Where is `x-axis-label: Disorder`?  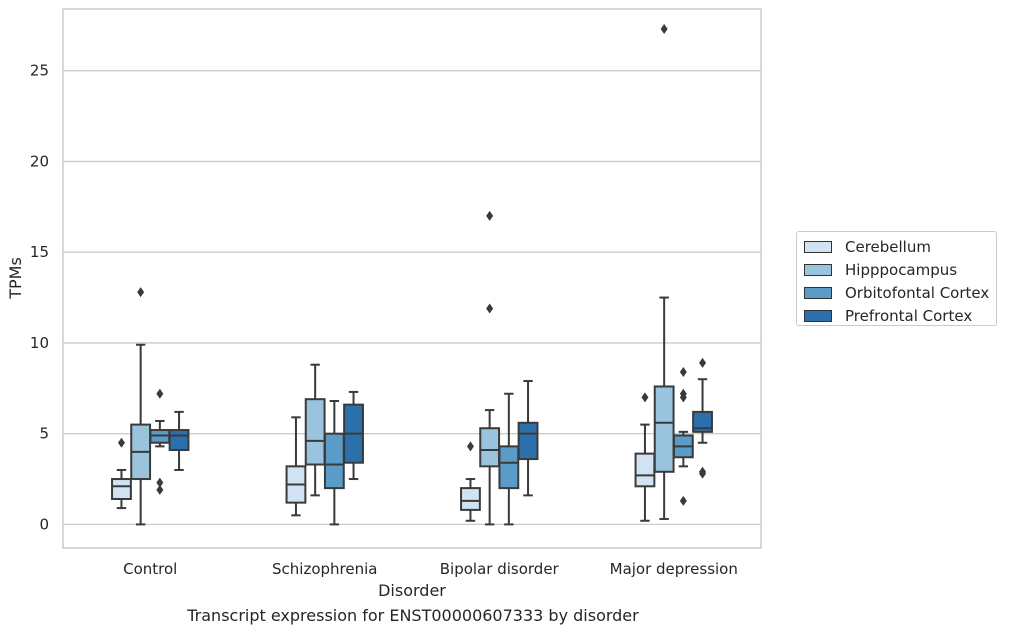 x-axis-label: Disorder is located at coordinates (412, 590).